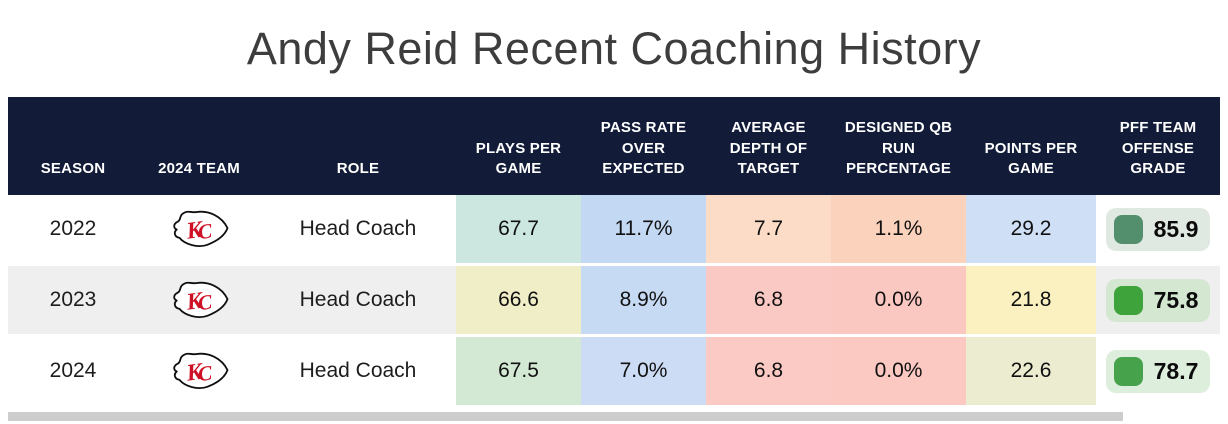 Image resolution: width=1228 pixels, height=424 pixels. Describe the element at coordinates (768, 230) in the screenshot. I see `average-depth-of-target-cell: 7.7` at that location.